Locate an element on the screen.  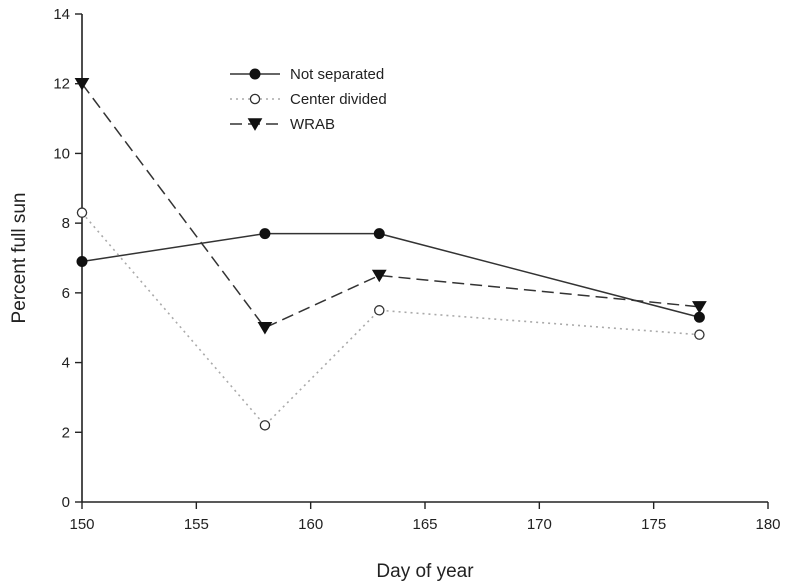
x-axis-title: Day of year is located at coordinates (425, 571).